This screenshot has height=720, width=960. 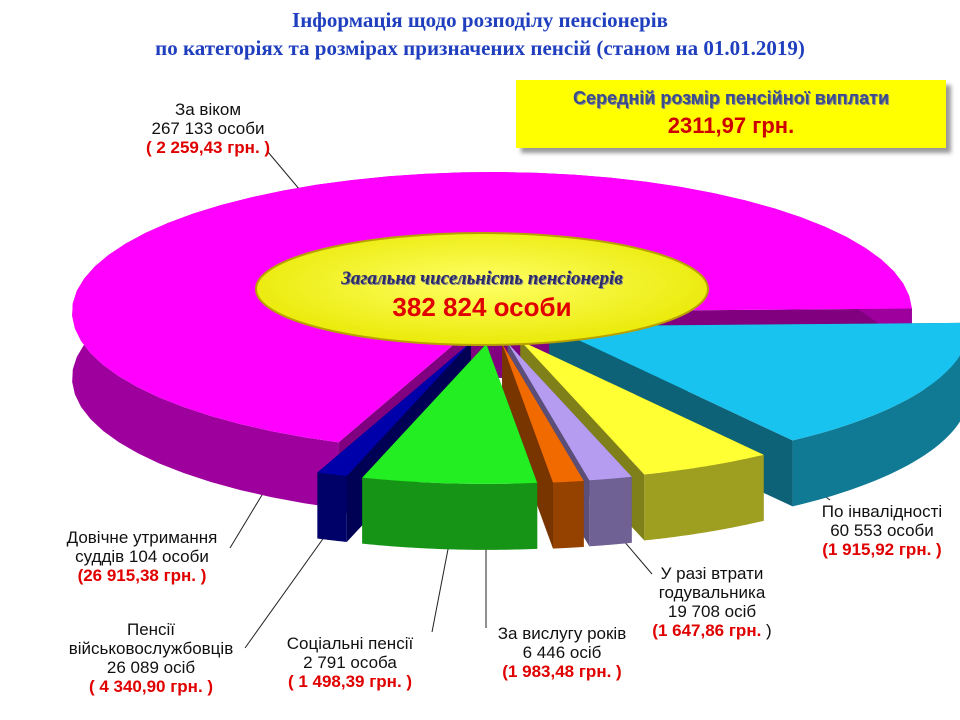 What do you see at coordinates (610, 511) in the screenshot?
I see `slice-3-rim` at bounding box center [610, 511].